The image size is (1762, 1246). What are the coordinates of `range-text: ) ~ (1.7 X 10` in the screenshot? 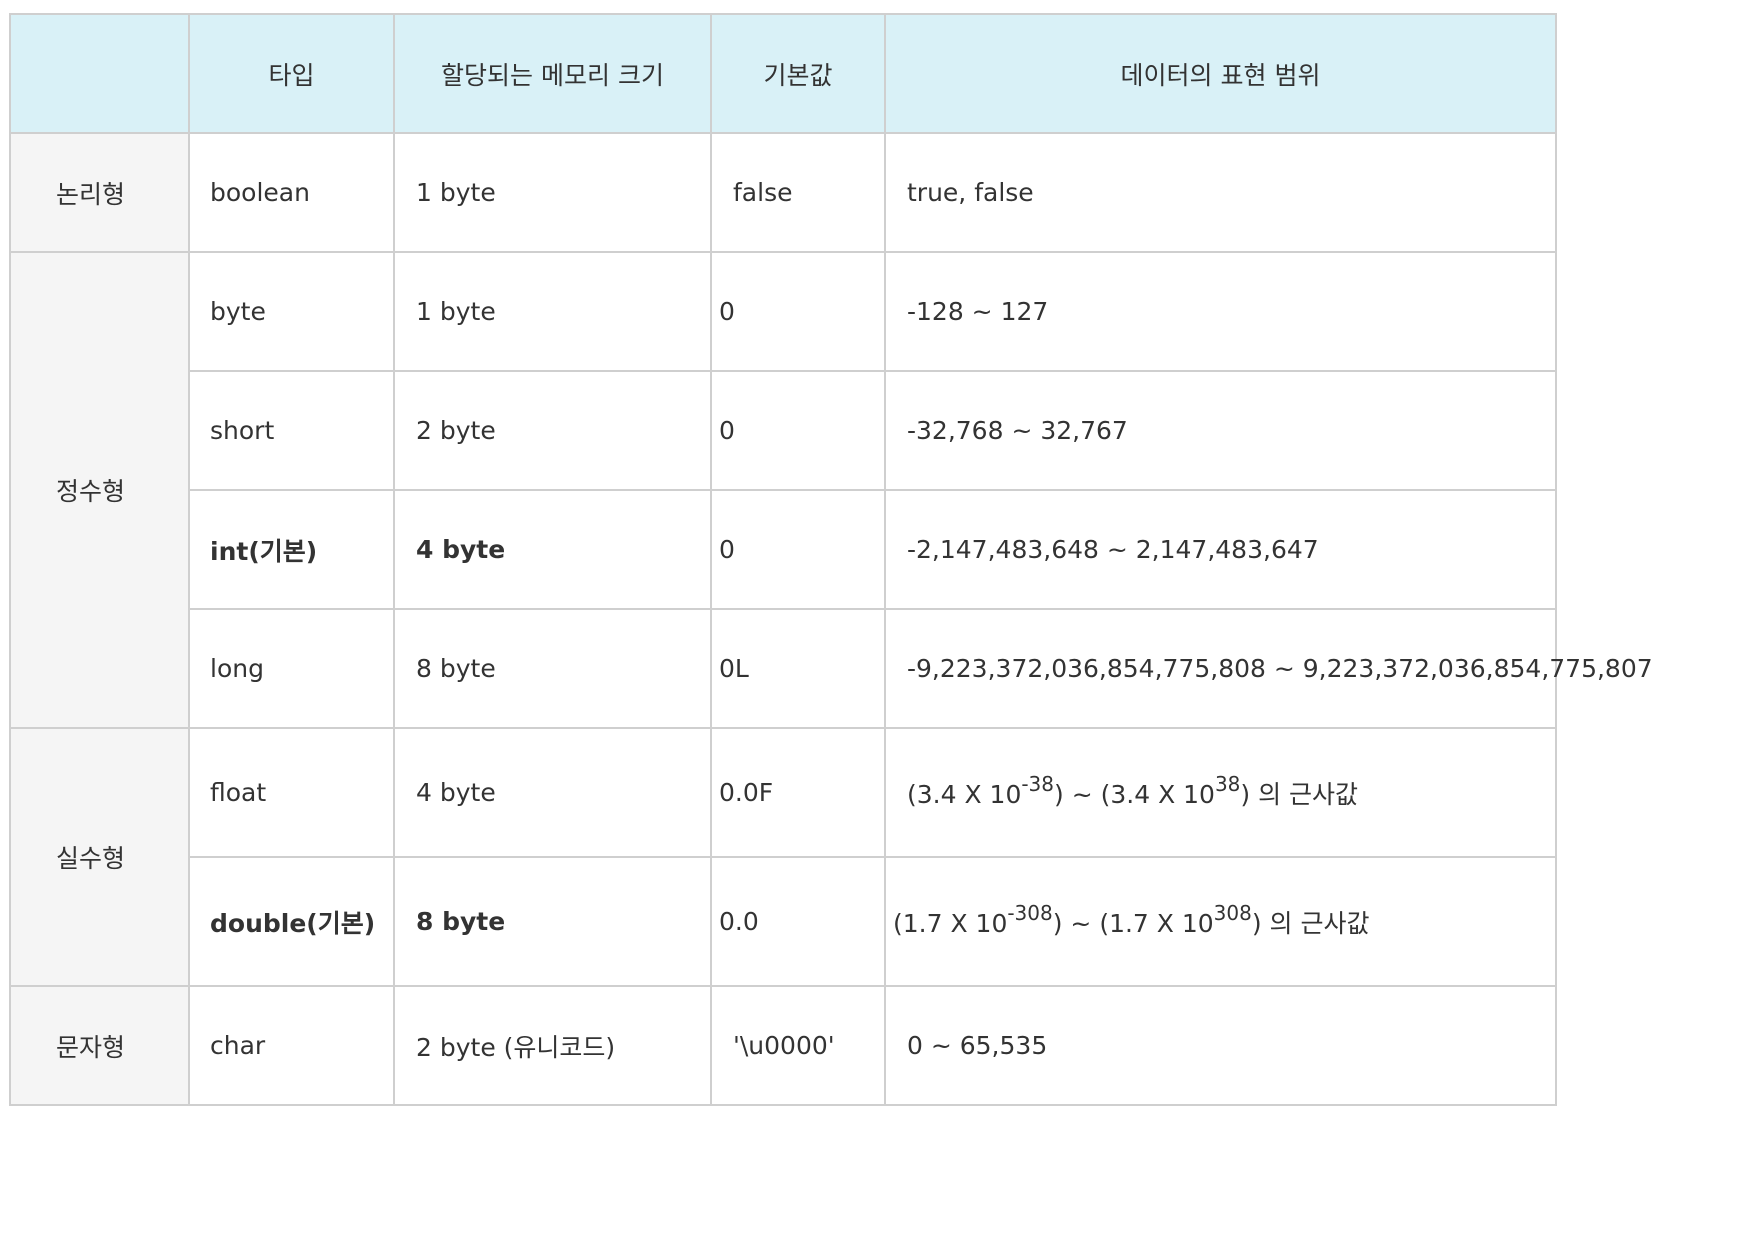 It's located at (1133, 923).